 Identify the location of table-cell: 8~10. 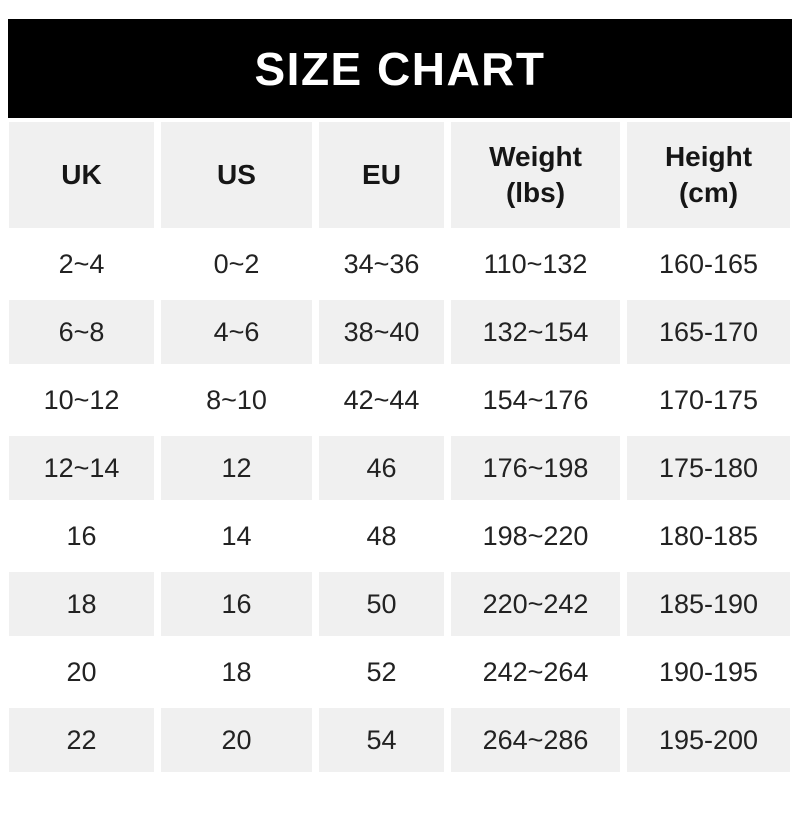
(236, 400).